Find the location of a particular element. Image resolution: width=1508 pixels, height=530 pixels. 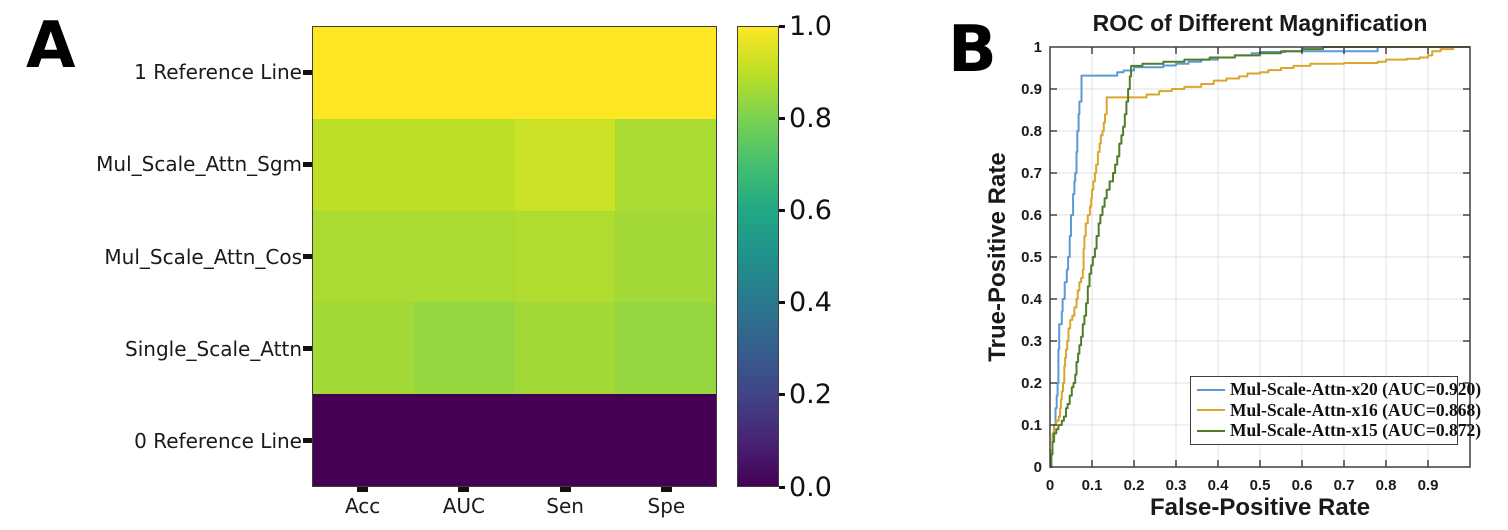

y-tick-label: 0.6 is located at coordinates (1031, 215).